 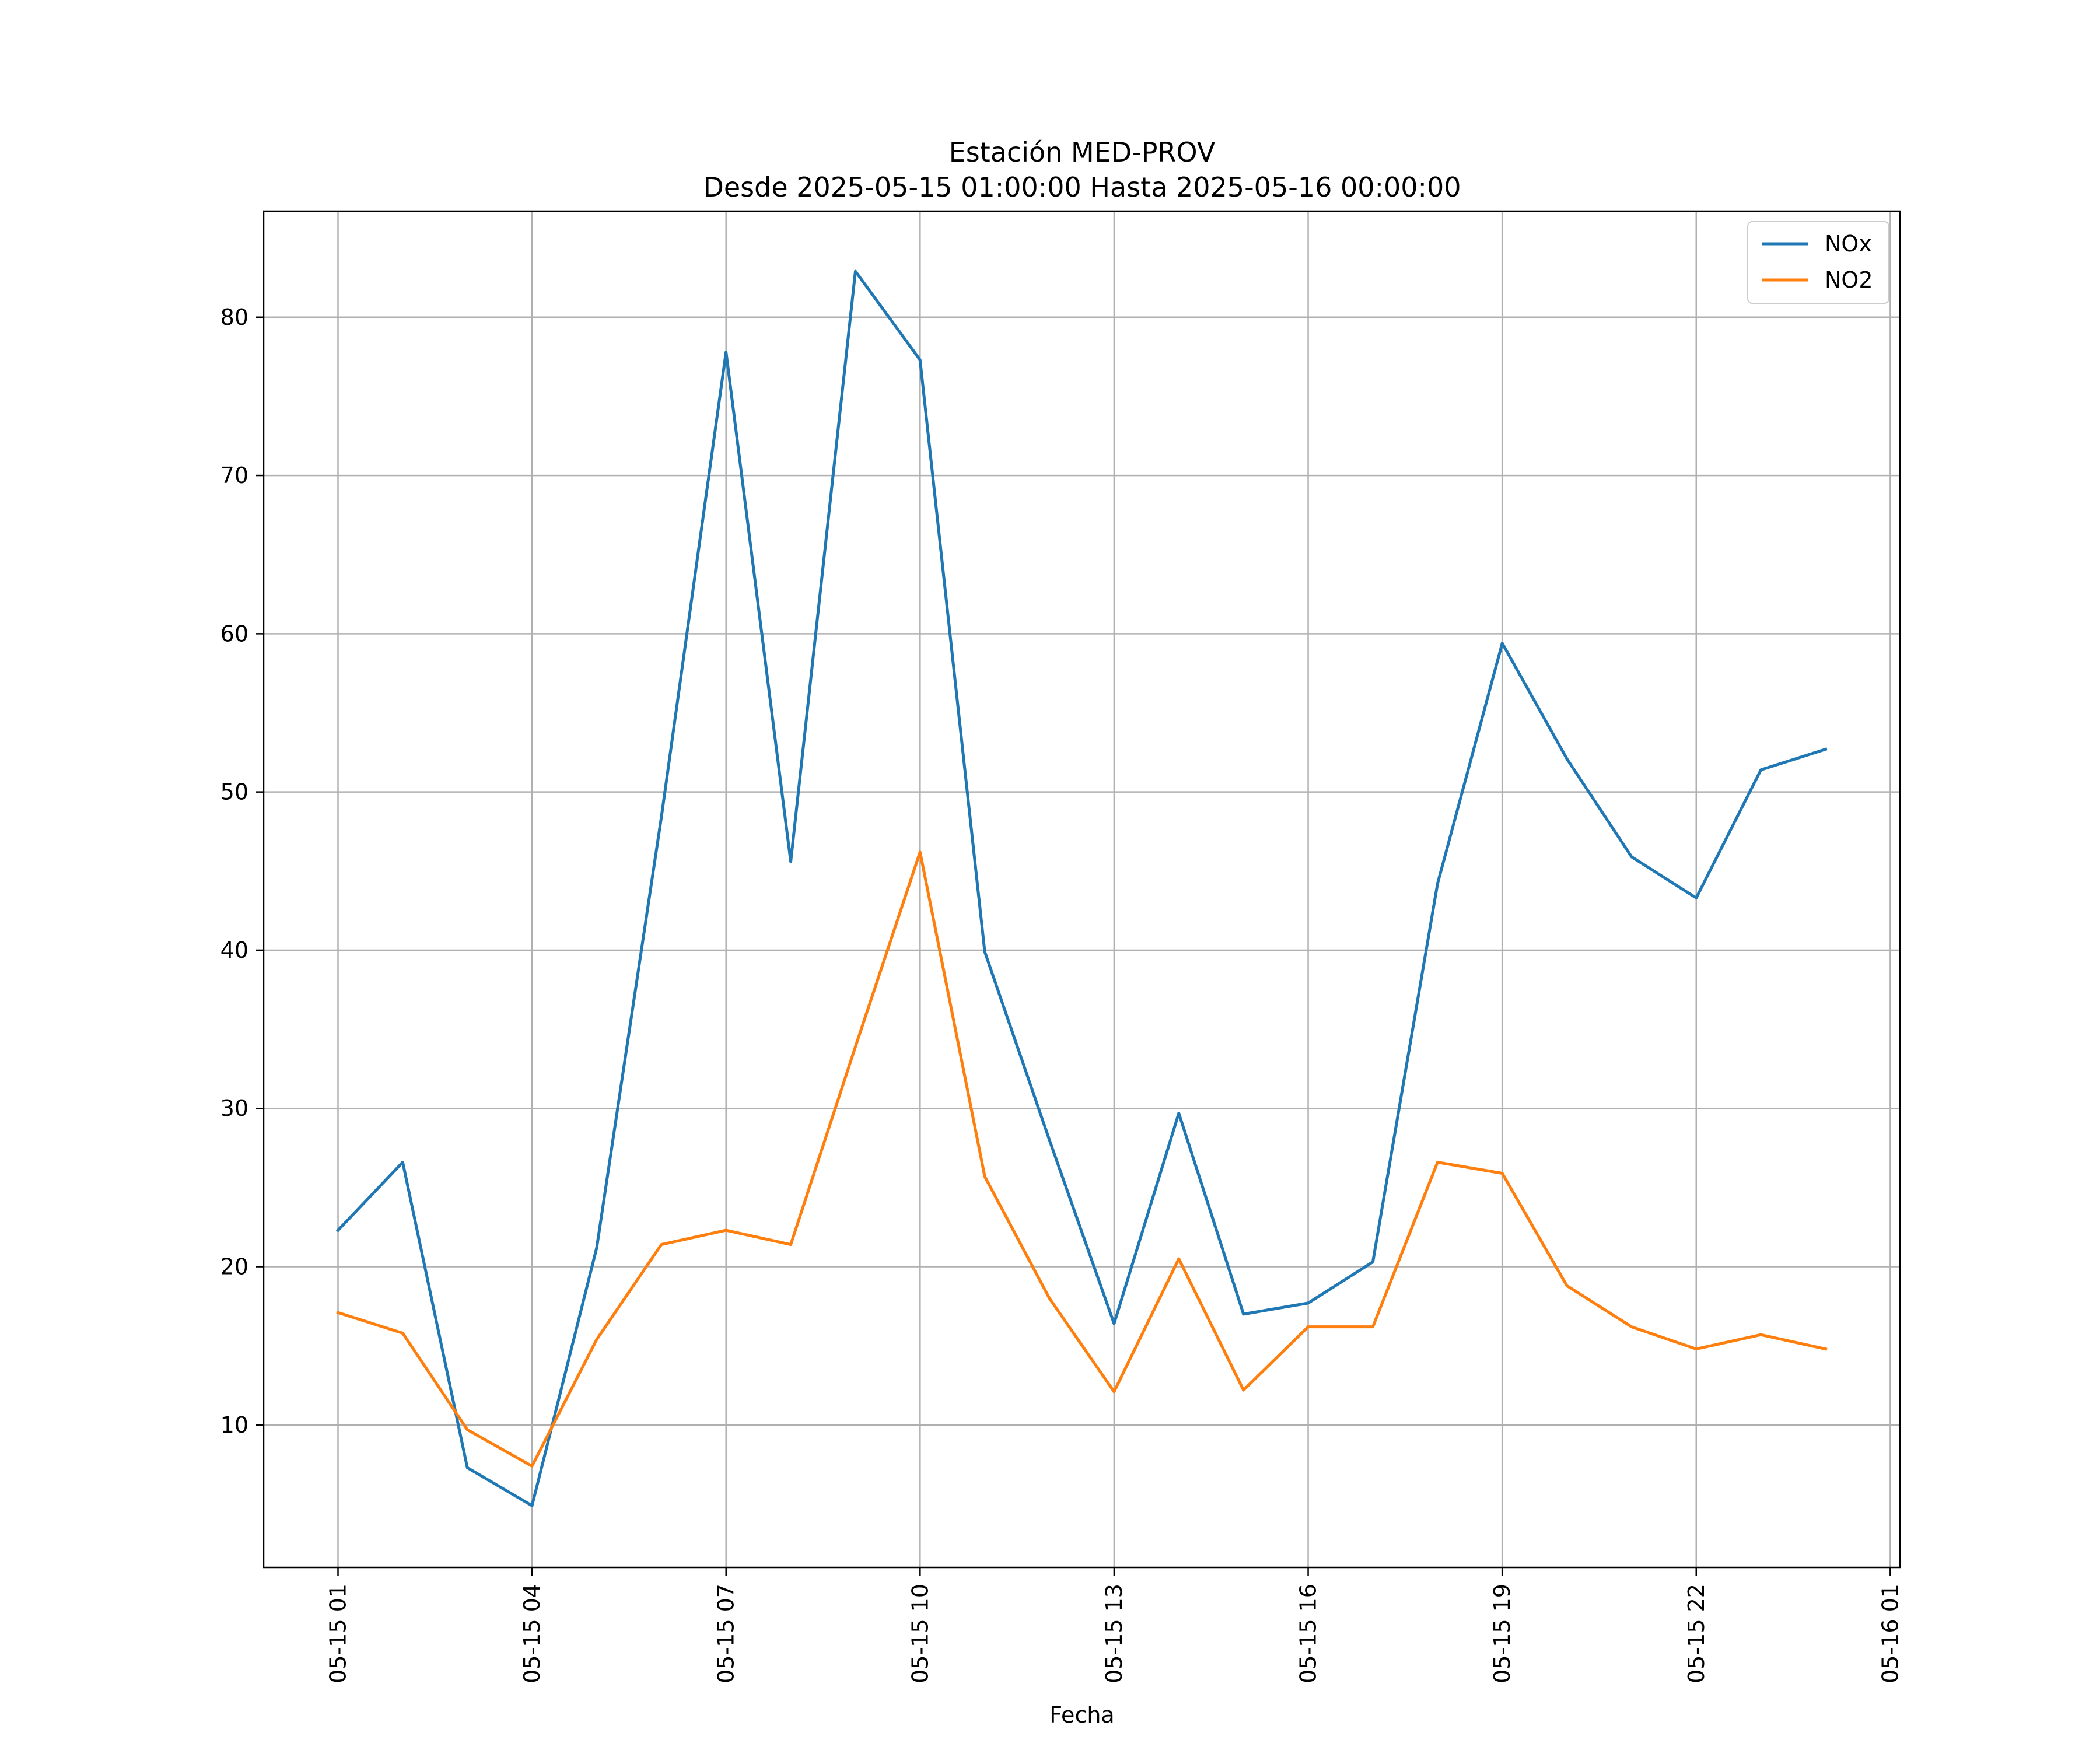 I want to click on y-tick-label: 50, so click(x=235, y=792).